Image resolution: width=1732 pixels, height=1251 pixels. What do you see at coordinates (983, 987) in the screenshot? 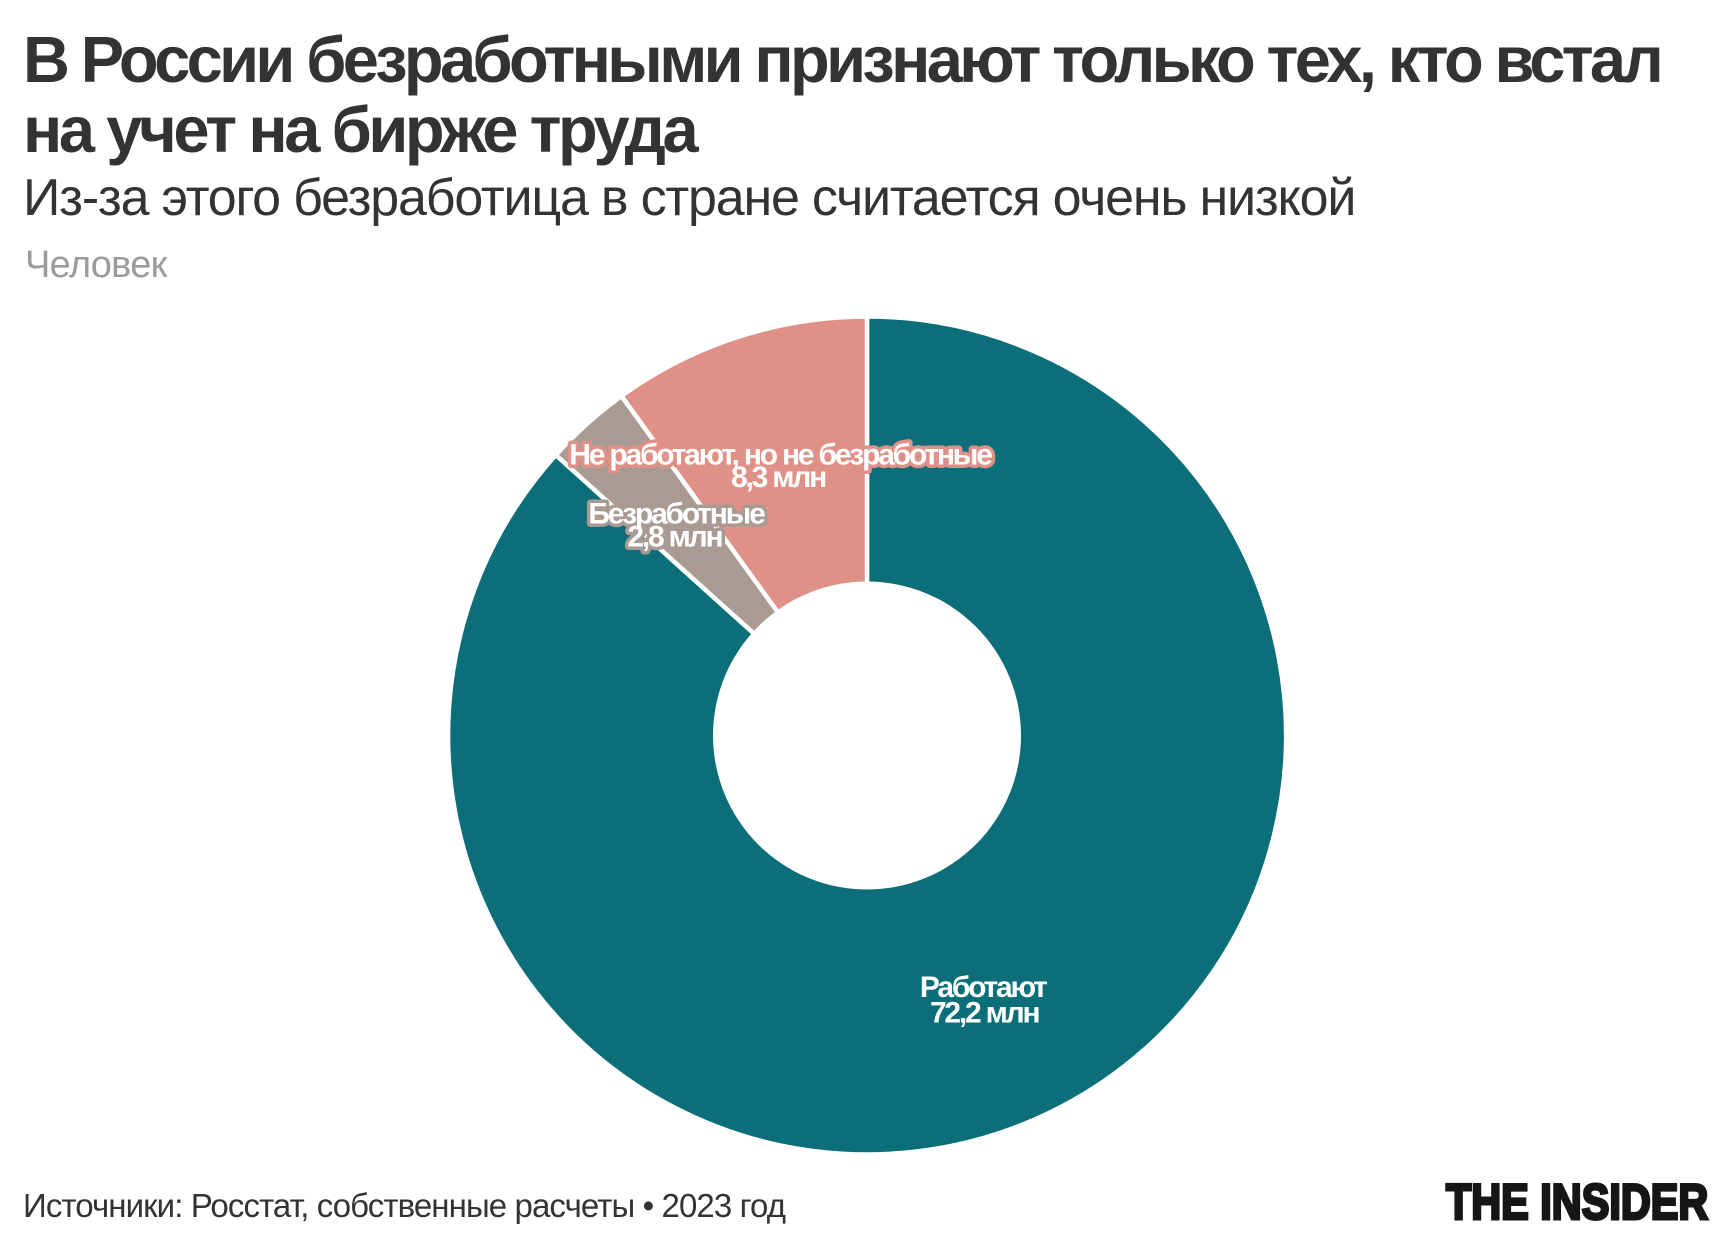
I see `svg-text: Работают` at bounding box center [983, 987].